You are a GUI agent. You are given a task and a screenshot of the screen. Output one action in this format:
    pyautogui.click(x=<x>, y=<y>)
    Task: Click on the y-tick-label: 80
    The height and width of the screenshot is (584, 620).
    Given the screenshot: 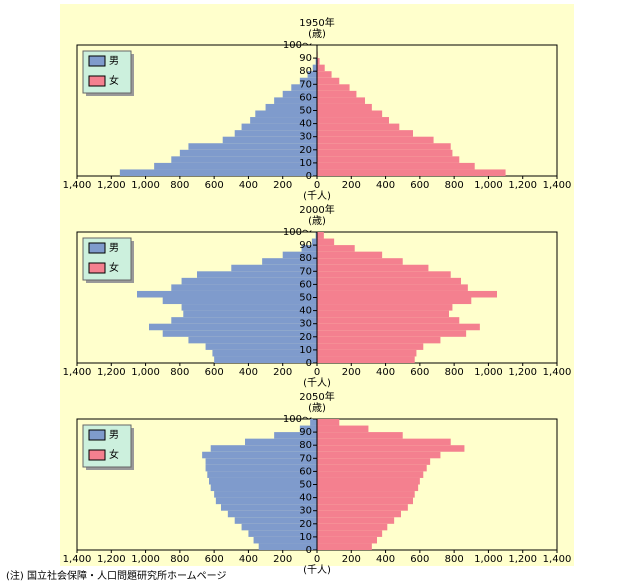 What is the action you would take?
    pyautogui.click(x=305, y=71)
    